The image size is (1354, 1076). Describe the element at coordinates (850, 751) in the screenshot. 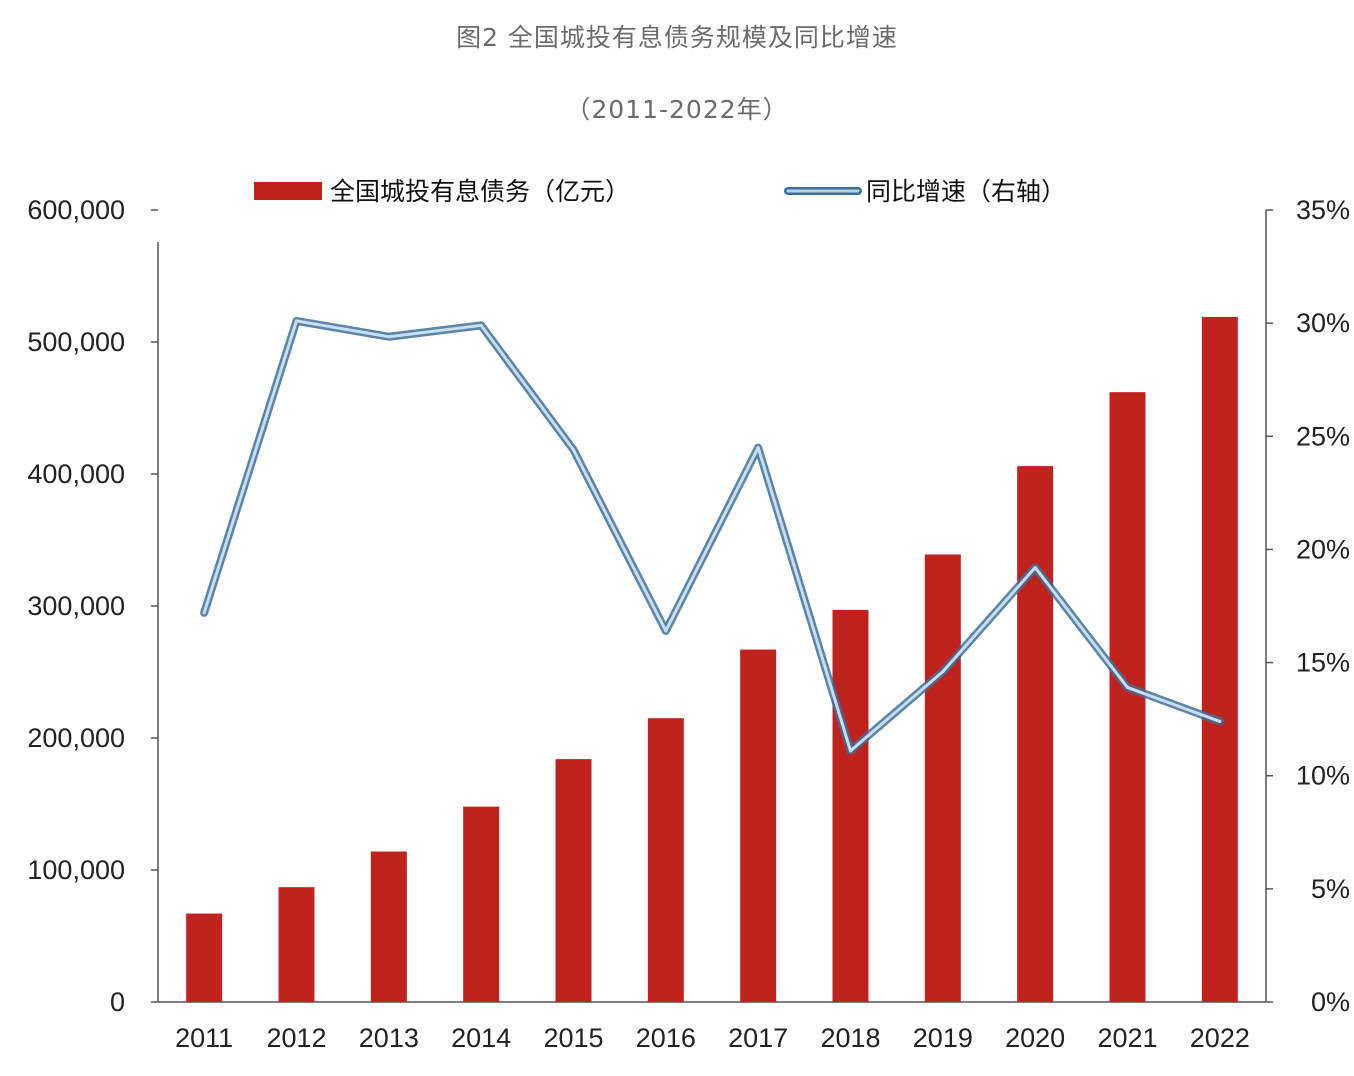

I see `growth-point-2018` at that location.